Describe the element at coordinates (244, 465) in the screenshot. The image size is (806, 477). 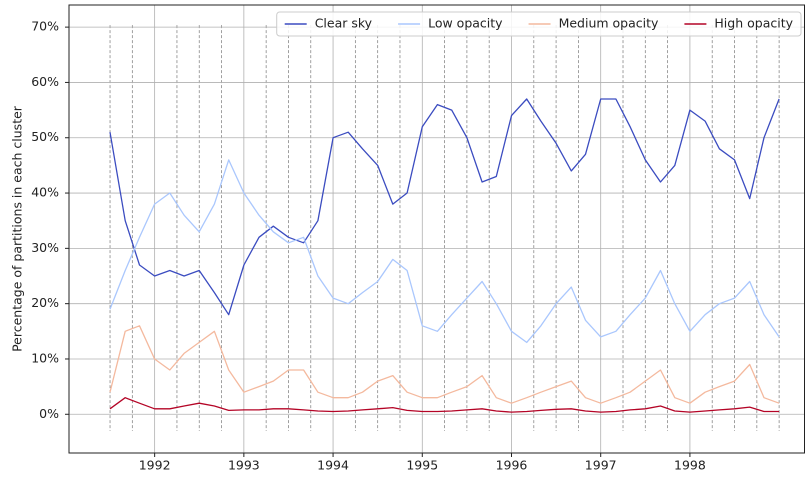
I see `x-tick-label: 1993` at that location.